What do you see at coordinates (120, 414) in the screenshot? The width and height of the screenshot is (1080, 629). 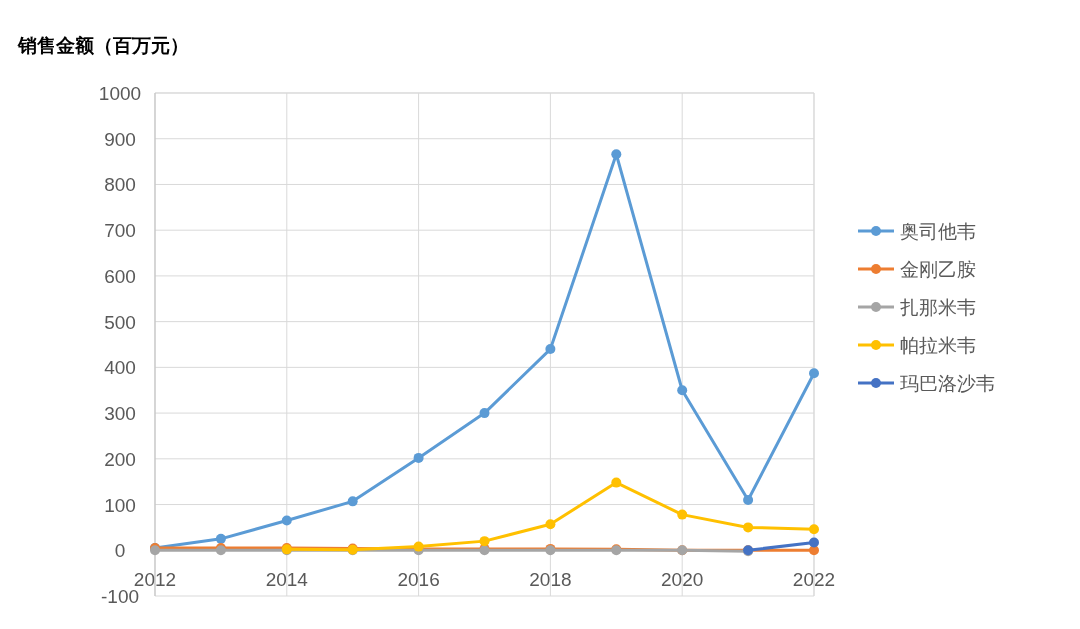 I see `y-tick-label: 300` at bounding box center [120, 414].